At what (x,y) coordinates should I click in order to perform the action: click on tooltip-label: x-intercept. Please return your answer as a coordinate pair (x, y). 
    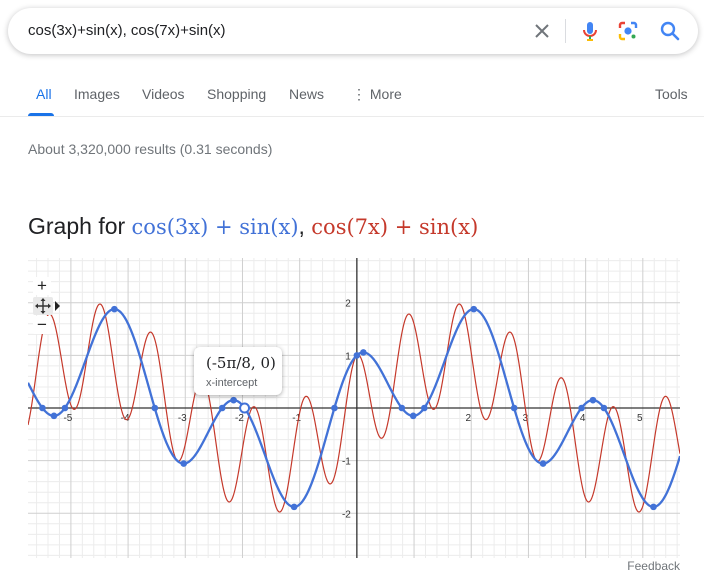
    Looking at the image, I should click on (232, 383).